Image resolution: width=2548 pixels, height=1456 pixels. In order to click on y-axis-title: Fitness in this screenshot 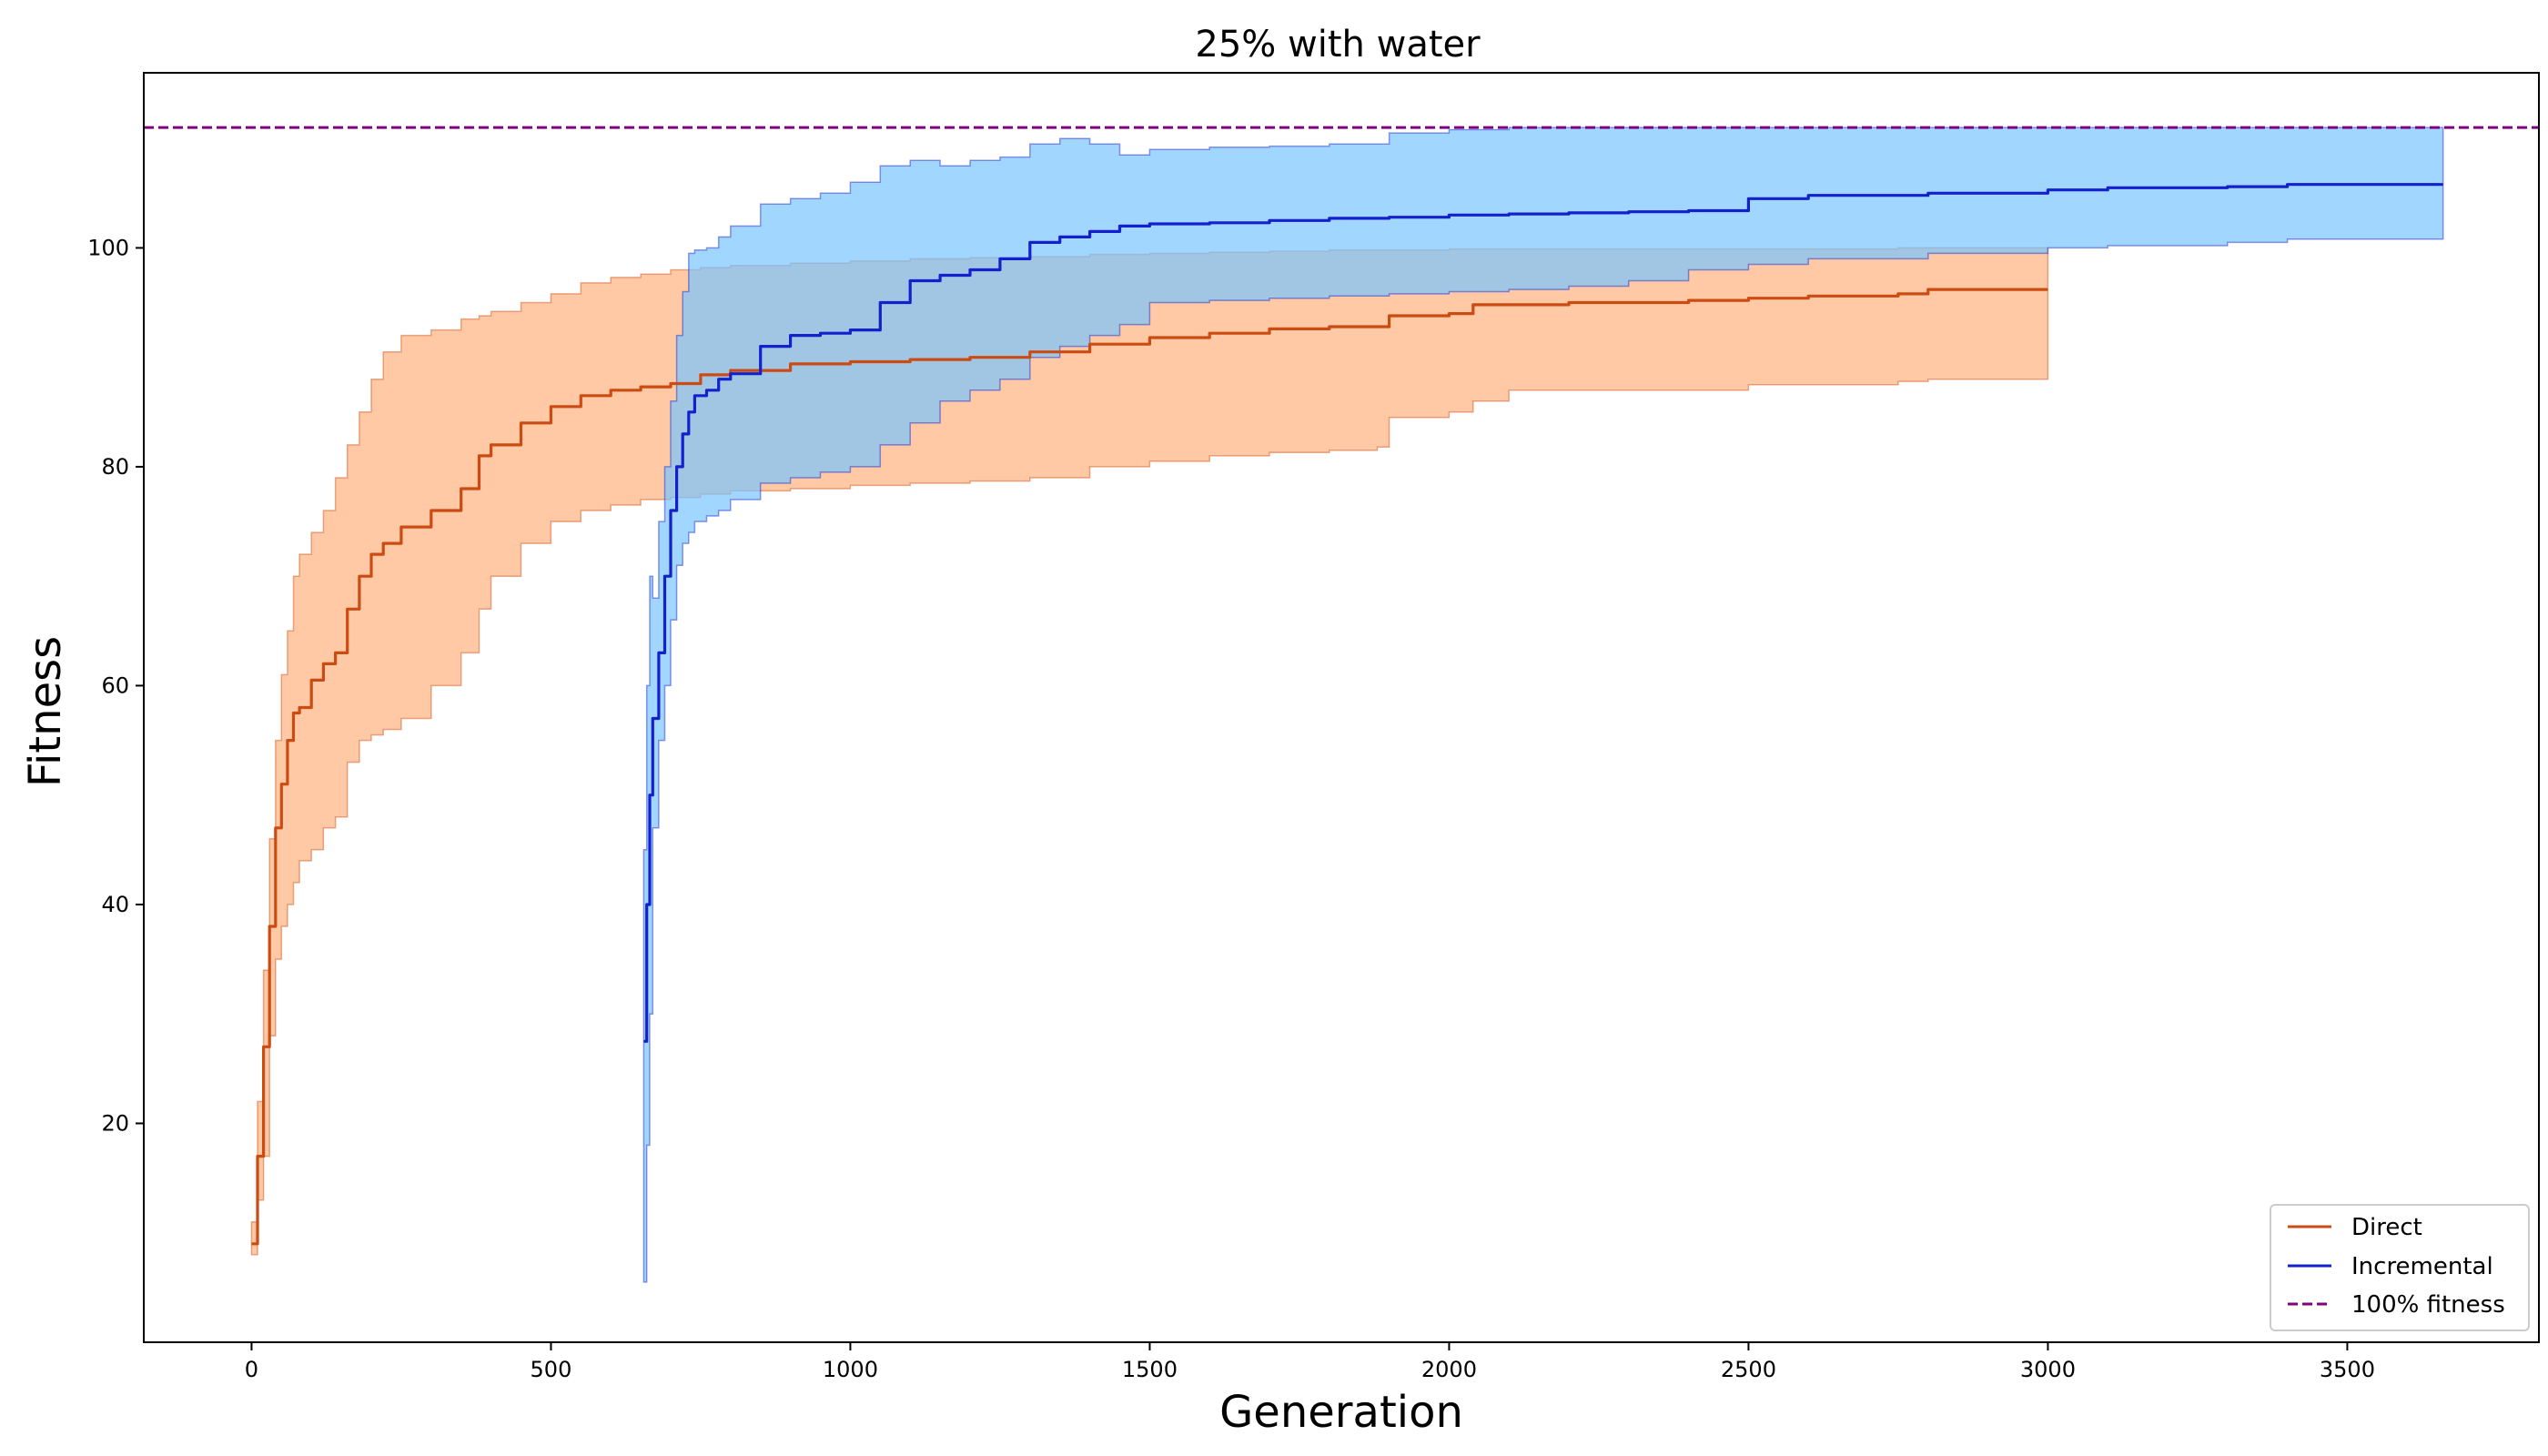, I will do `click(46, 712)`.